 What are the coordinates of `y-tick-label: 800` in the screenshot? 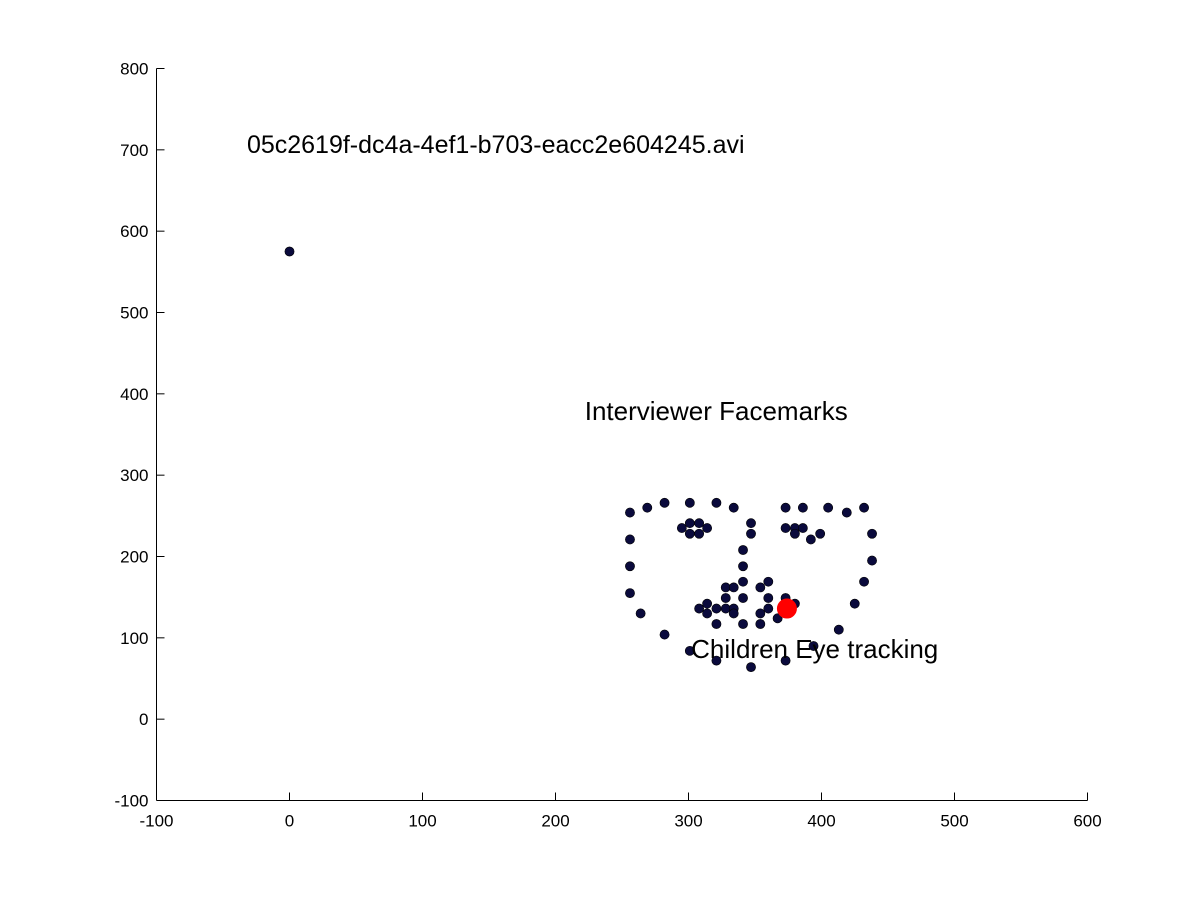 It's located at (134, 69).